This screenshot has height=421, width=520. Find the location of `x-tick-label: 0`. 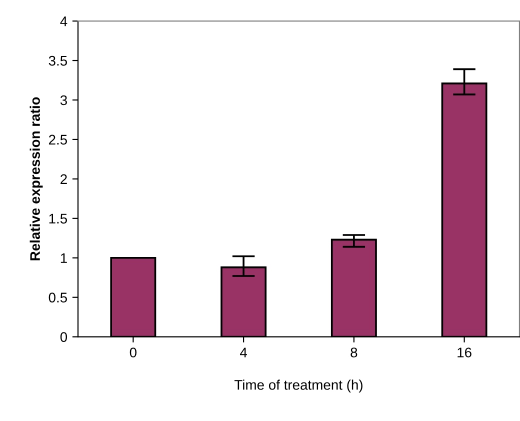

x-tick-label: 0 is located at coordinates (133, 353).